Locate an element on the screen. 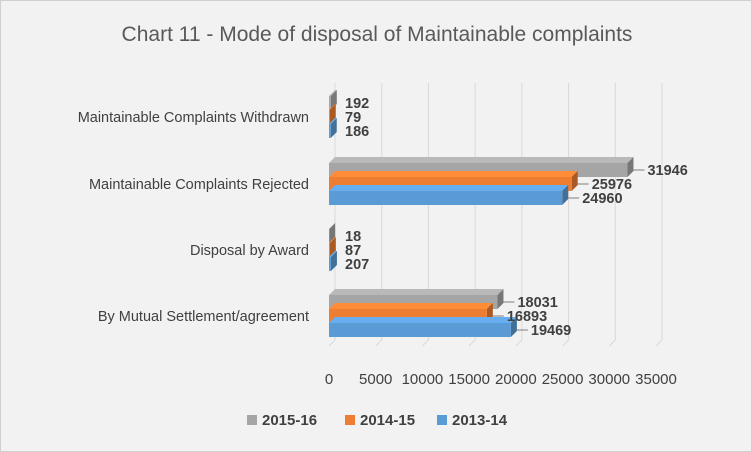 The image size is (752, 452). x-tick-label: 5000 is located at coordinates (375, 379).